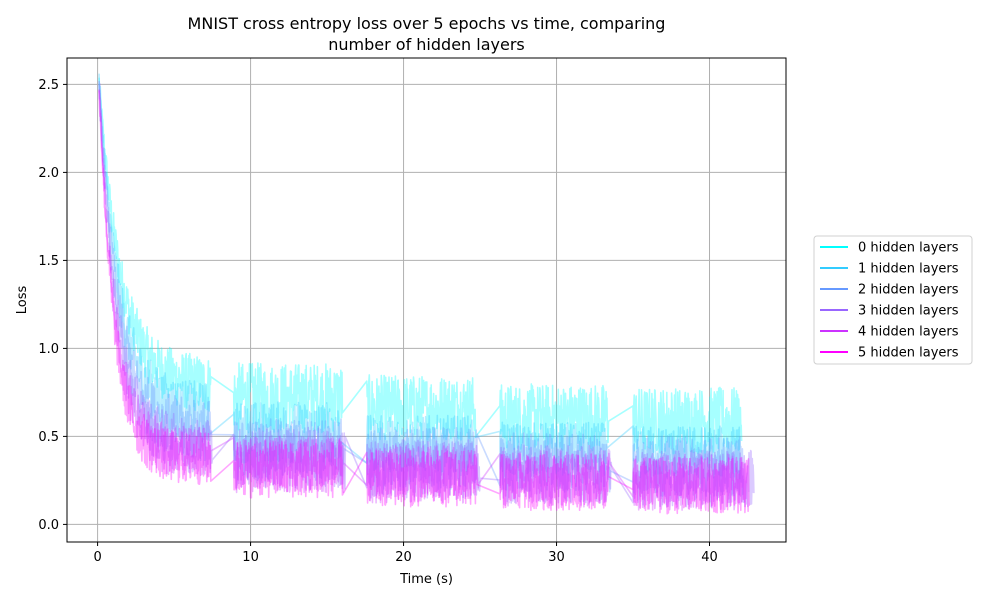 The width and height of the screenshot is (1000, 600). Describe the element at coordinates (908, 332) in the screenshot. I see `legend-entry: 4 hidden layers` at that location.